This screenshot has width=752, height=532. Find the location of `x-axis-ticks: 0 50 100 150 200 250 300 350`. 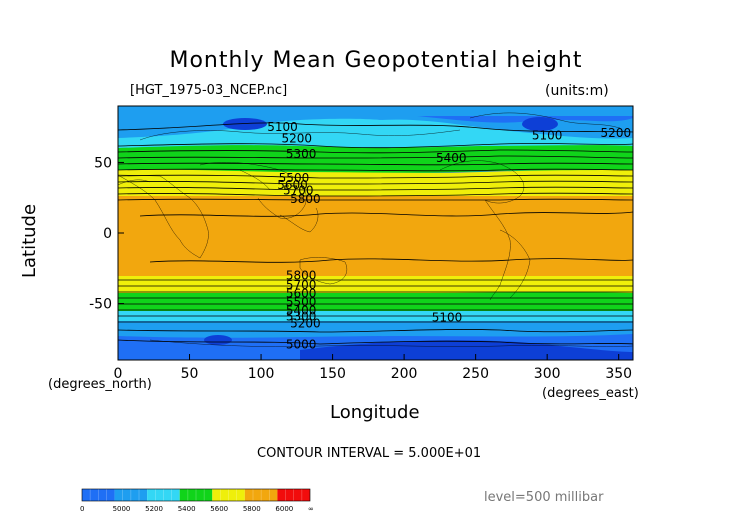

x-axis-ticks: 0 50 100 150 200 250 300 350 is located at coordinates (373, 368).